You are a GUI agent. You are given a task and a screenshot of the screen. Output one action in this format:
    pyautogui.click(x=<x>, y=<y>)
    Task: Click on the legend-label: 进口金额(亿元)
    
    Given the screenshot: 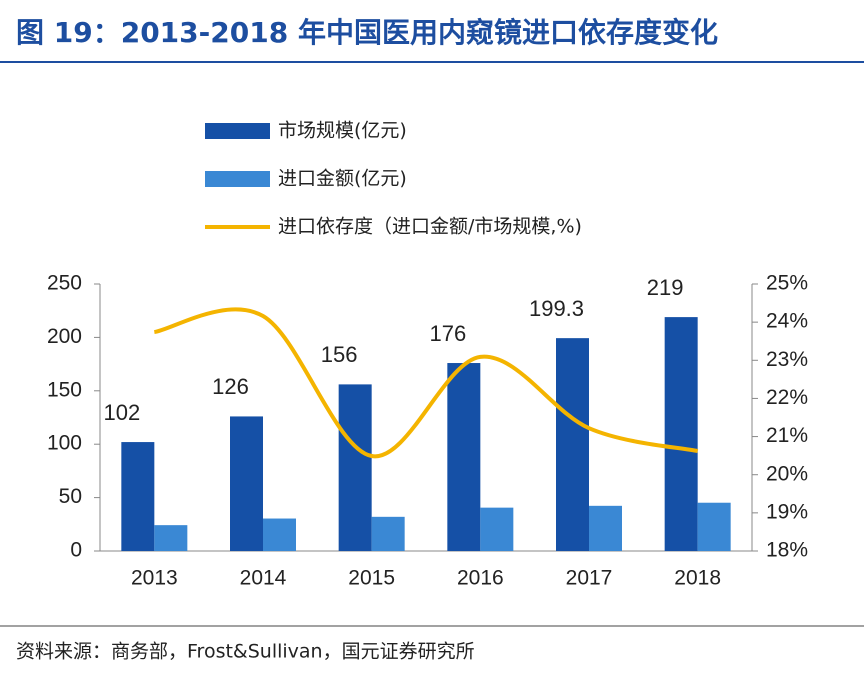 What is the action you would take?
    pyautogui.click(x=342, y=179)
    